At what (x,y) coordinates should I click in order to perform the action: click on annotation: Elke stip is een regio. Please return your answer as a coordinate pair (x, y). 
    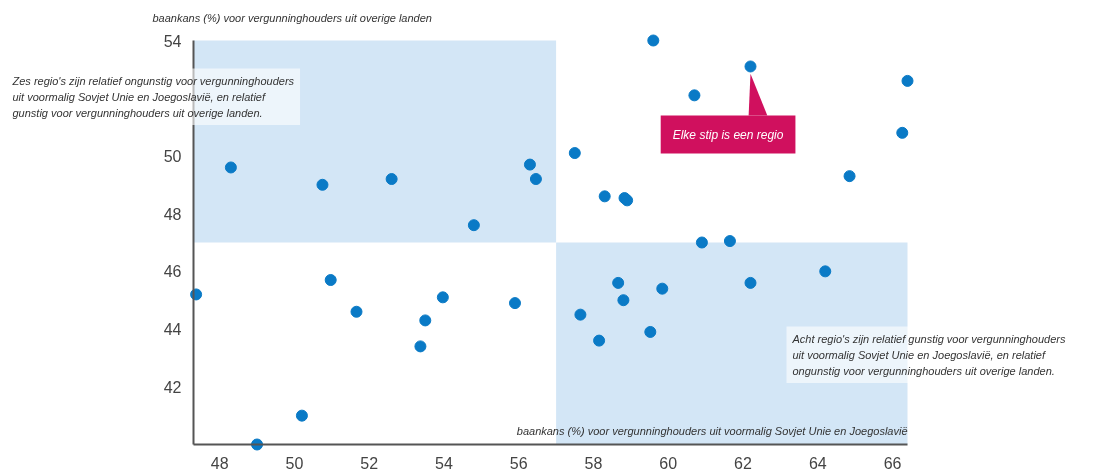
    Looking at the image, I should click on (728, 134).